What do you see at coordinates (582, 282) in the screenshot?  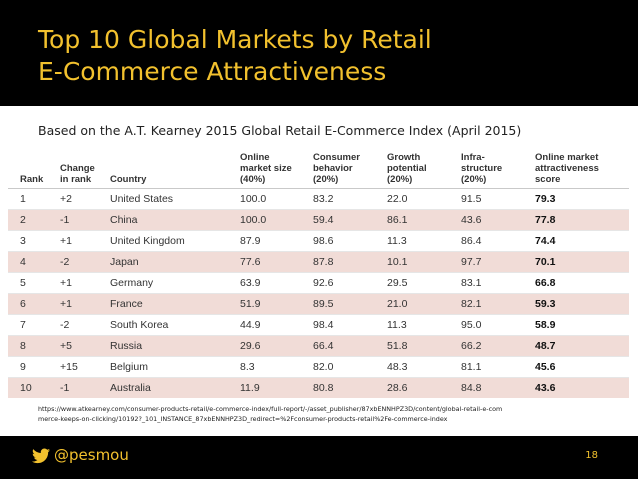 I see `cell-score: 66.8` at bounding box center [582, 282].